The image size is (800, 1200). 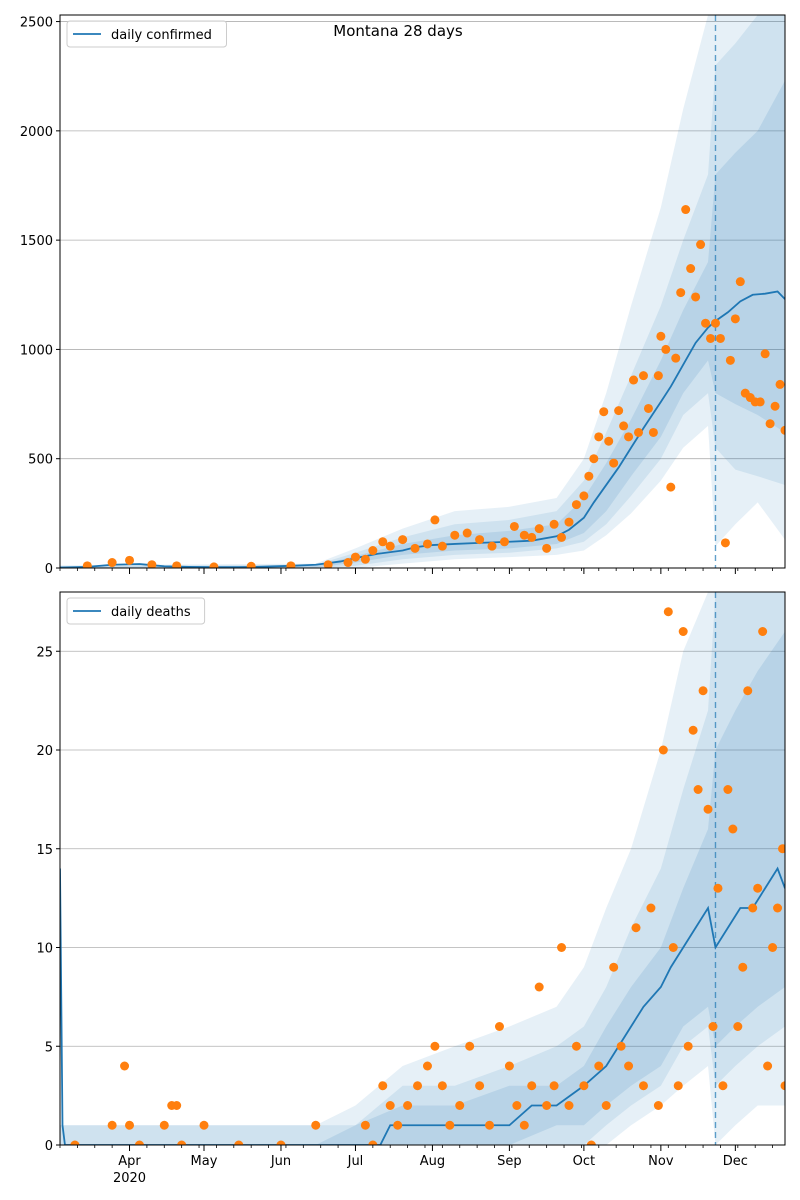 I want to click on legend: daily deaths, so click(x=136, y=611).